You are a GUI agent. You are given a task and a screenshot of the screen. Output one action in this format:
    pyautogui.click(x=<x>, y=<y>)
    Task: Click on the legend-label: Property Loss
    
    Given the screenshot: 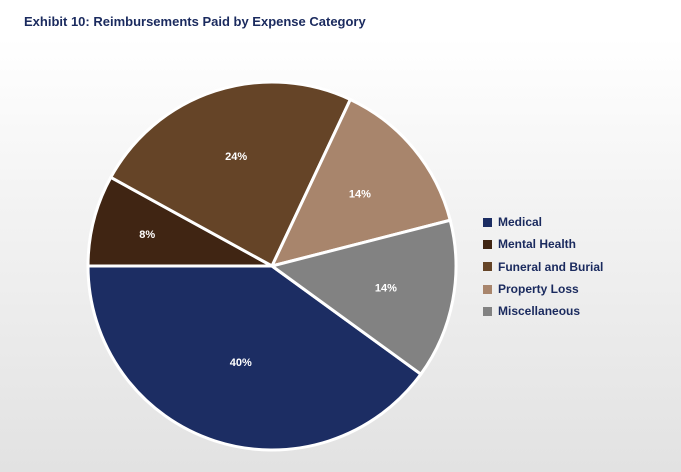 What is the action you would take?
    pyautogui.click(x=538, y=289)
    